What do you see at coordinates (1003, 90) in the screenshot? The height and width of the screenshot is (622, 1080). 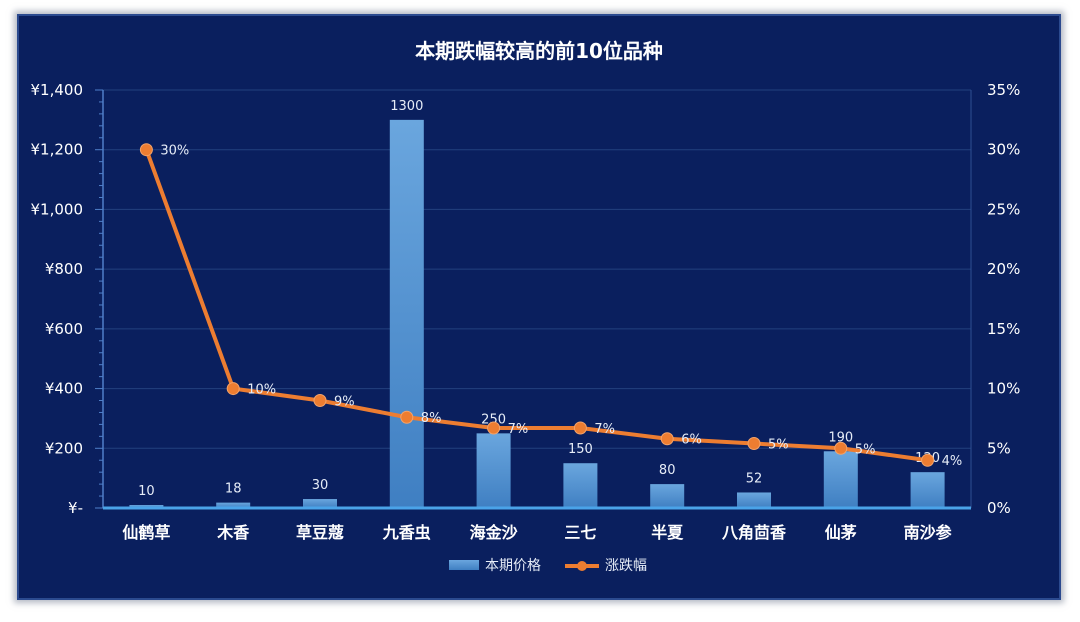 I see `y-right-tick-label: 35%` at bounding box center [1003, 90].